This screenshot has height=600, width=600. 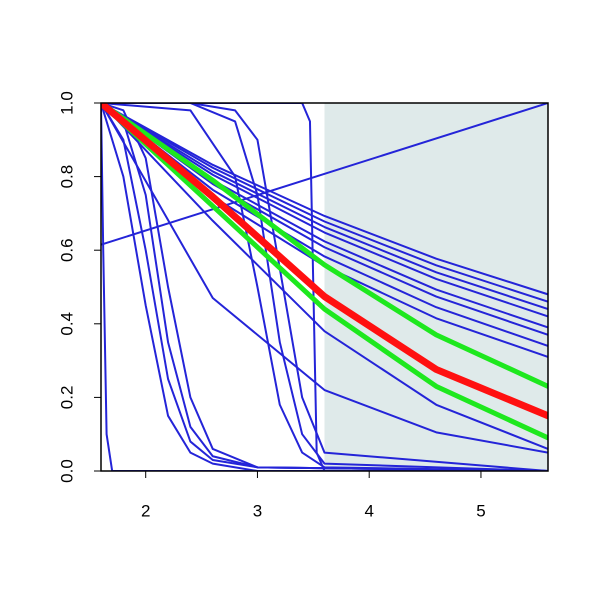 I want to click on y-tick-label: 0.0, so click(x=66, y=471).